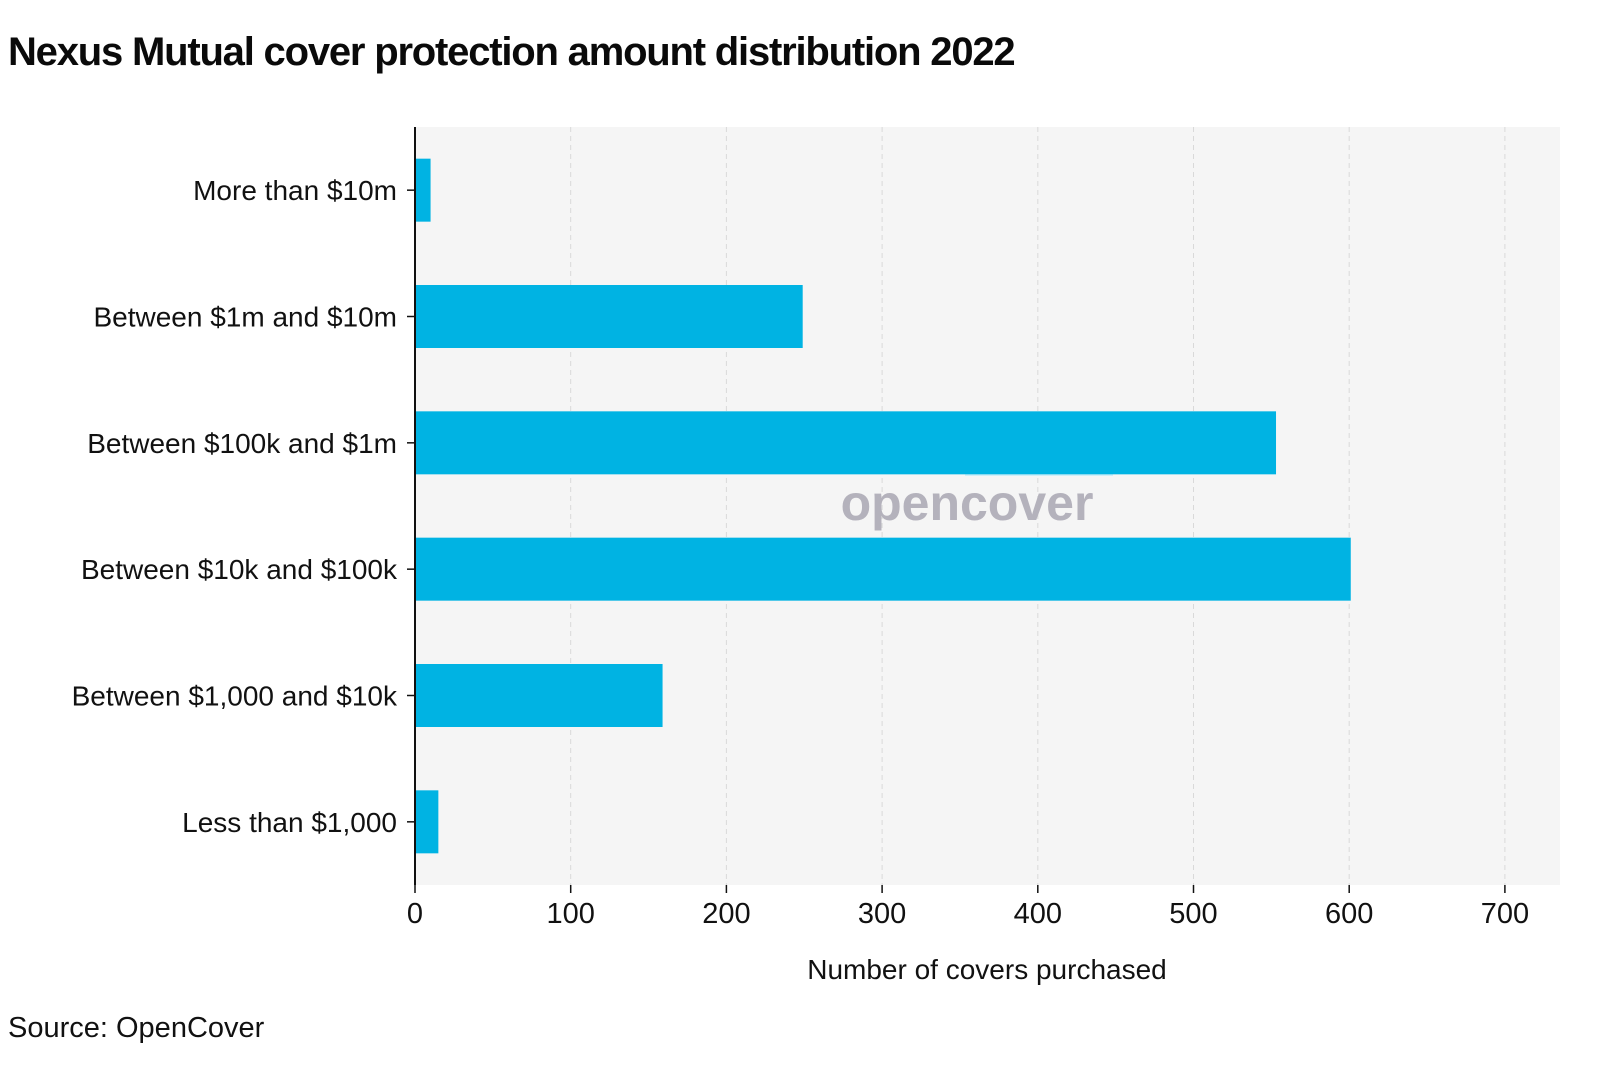 This screenshot has height=1078, width=1600. Describe the element at coordinates (987, 969) in the screenshot. I see `x-axis-title: Number of covers purchased` at that location.